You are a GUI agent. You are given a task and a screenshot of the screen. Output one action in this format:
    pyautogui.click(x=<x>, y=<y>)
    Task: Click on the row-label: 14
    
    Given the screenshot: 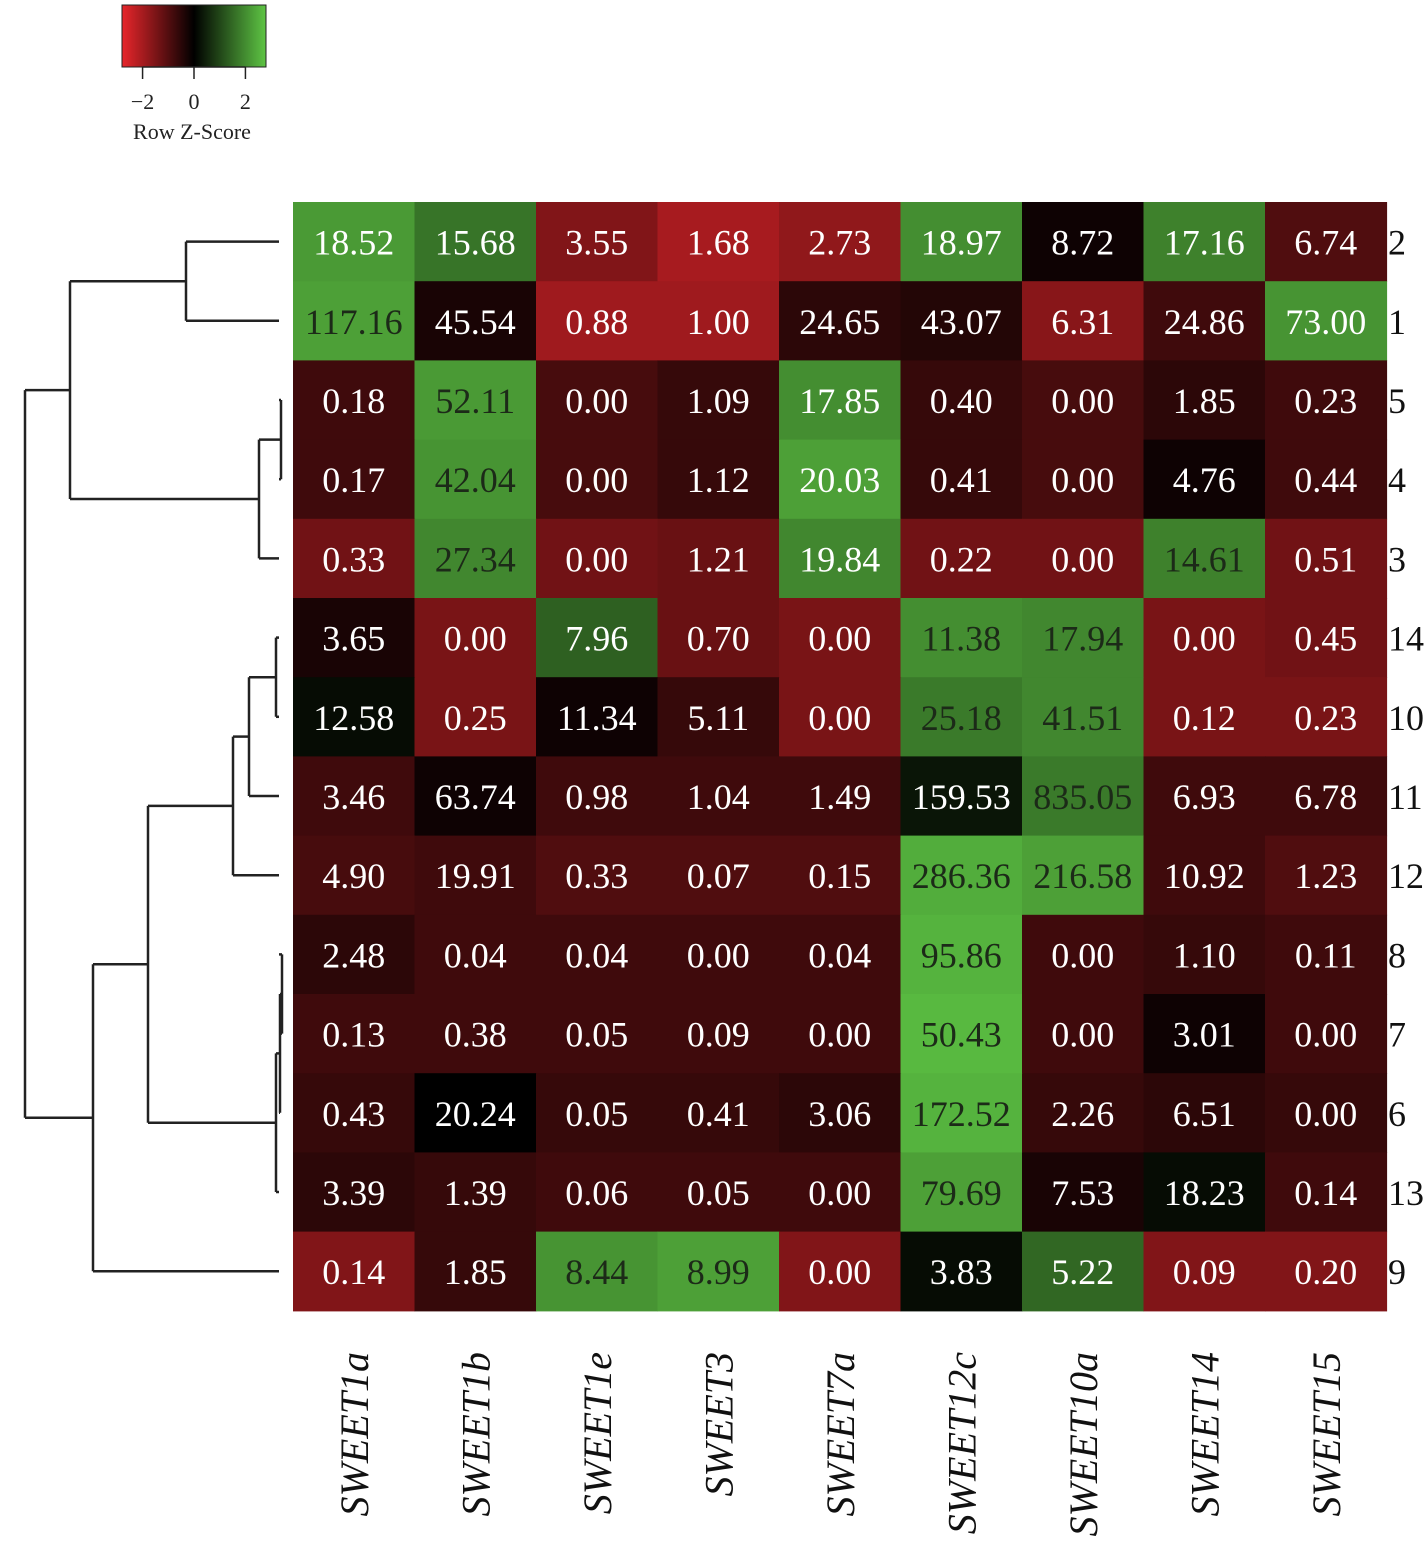 What is the action you would take?
    pyautogui.click(x=1406, y=639)
    